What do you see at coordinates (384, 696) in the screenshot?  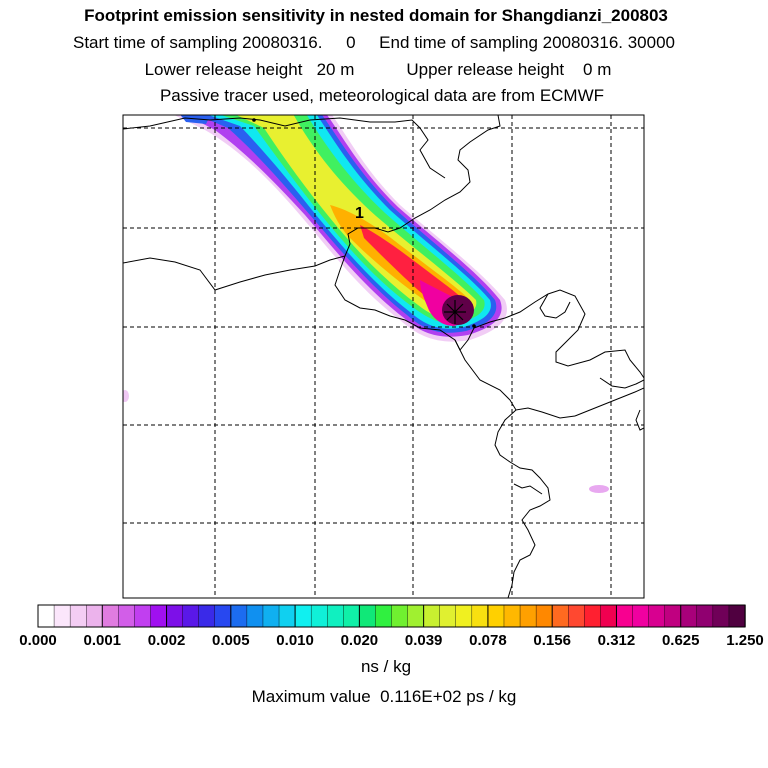 I see `max-value-text: Maximum value 0.116E+02 ps / kg` at bounding box center [384, 696].